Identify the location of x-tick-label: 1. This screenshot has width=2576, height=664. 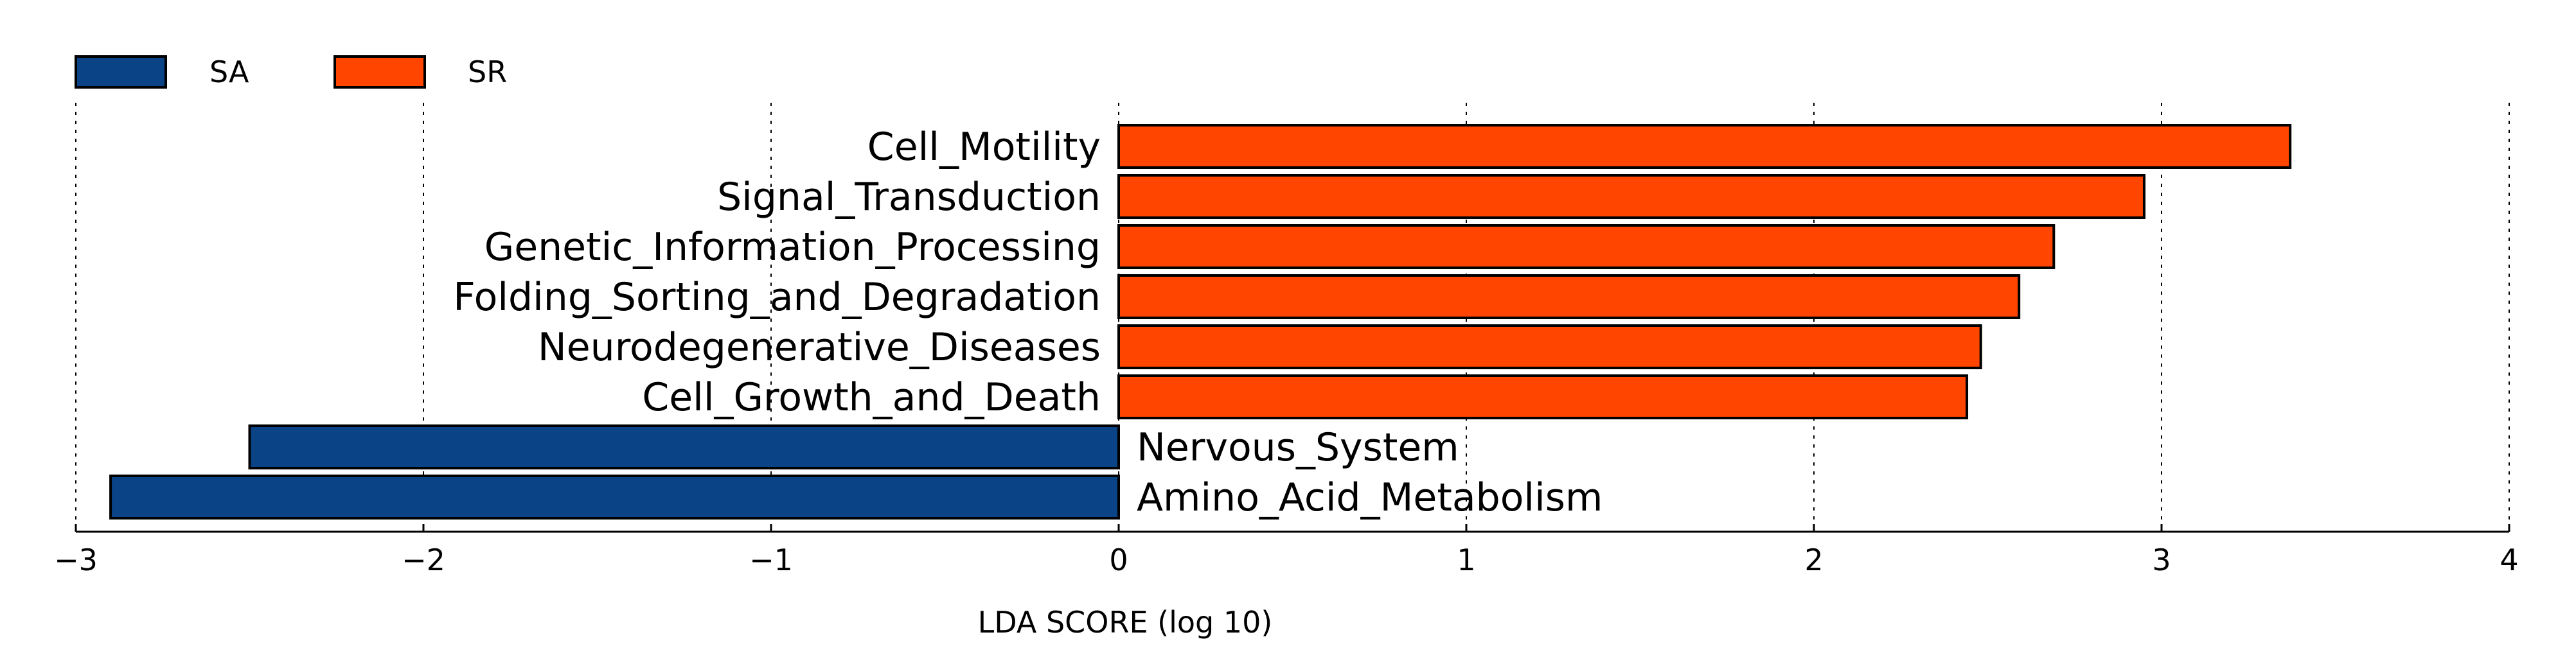
(1466, 560).